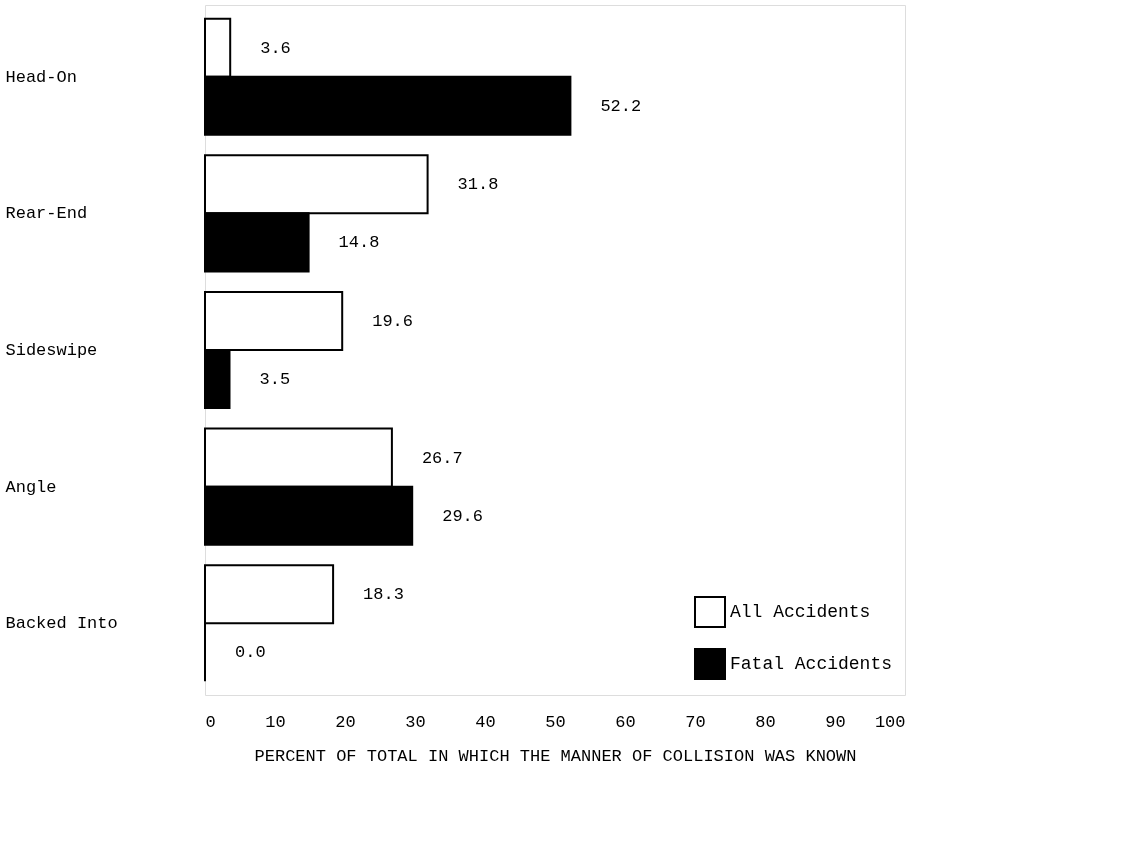 This screenshot has width=1141, height=846. I want to click on x-tick-label: 40, so click(485, 722).